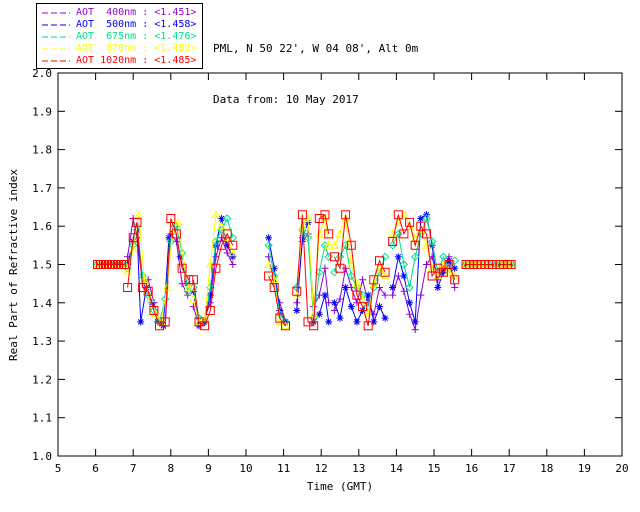 The image size is (640, 512). Describe the element at coordinates (283, 468) in the screenshot. I see `x-tick-label: 11` at that location.